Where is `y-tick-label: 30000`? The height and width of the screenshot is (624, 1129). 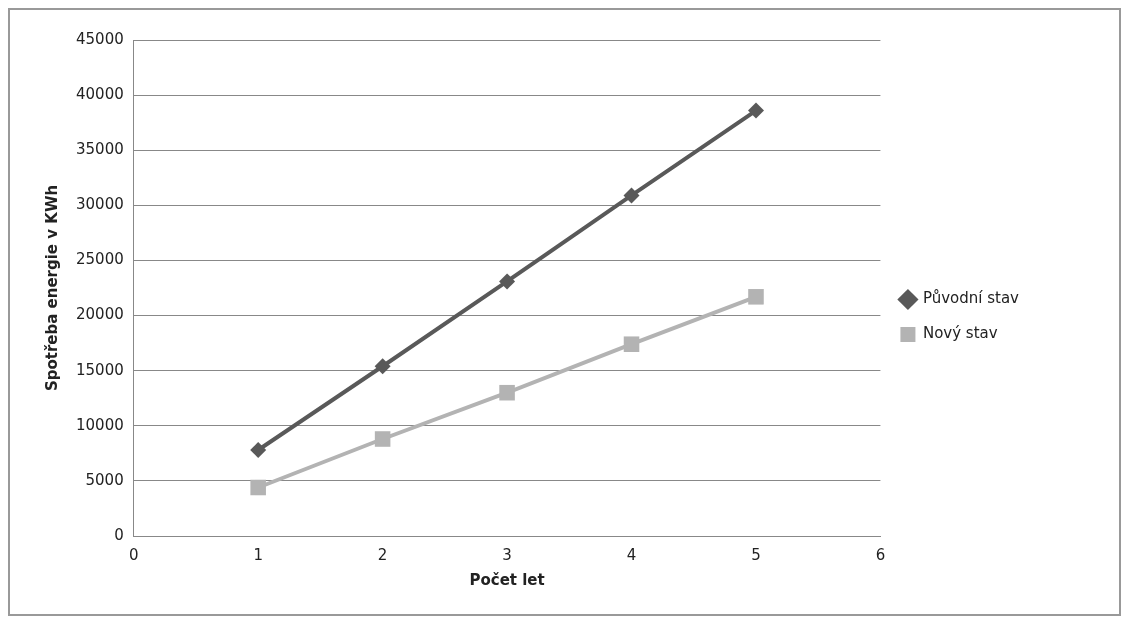
y-tick-label: 30000 is located at coordinates (100, 204).